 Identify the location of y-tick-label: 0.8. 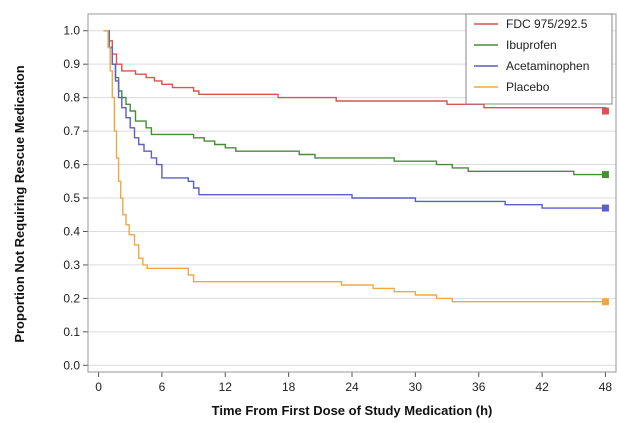
(71, 98).